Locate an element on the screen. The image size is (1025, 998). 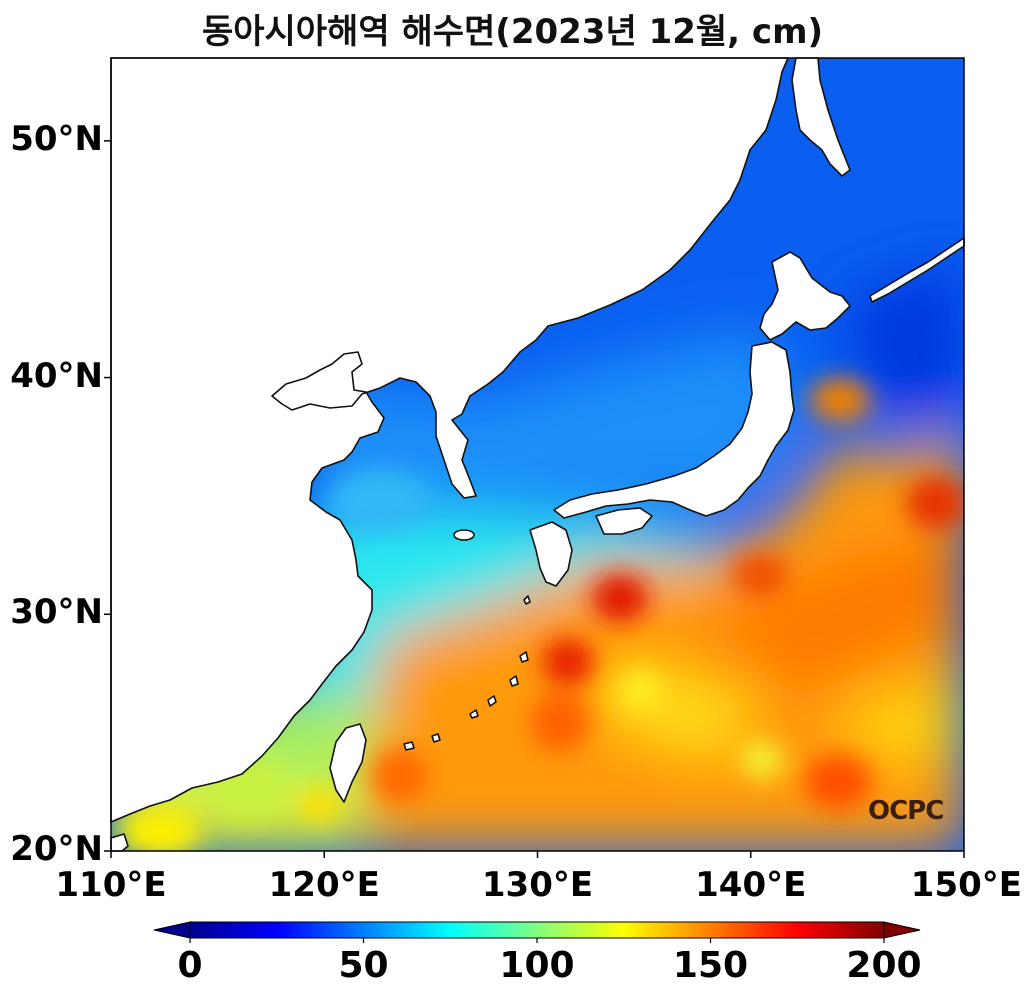
colorbar-tick-marks is located at coordinates (537, 940).